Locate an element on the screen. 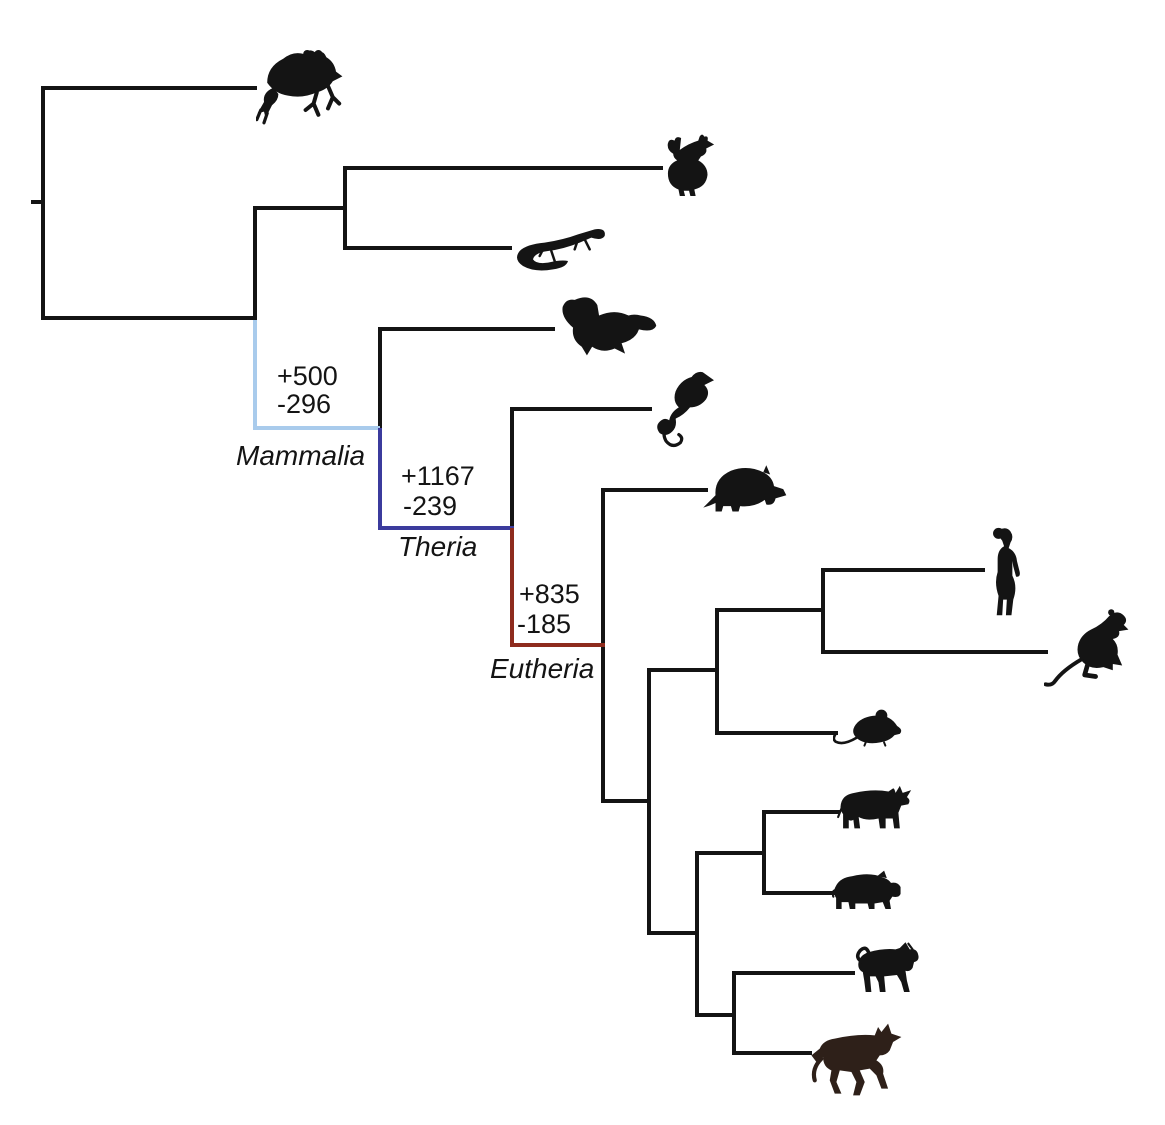 The width and height of the screenshot is (1165, 1125). eutheria-gain-label: +835 is located at coordinates (549, 594).